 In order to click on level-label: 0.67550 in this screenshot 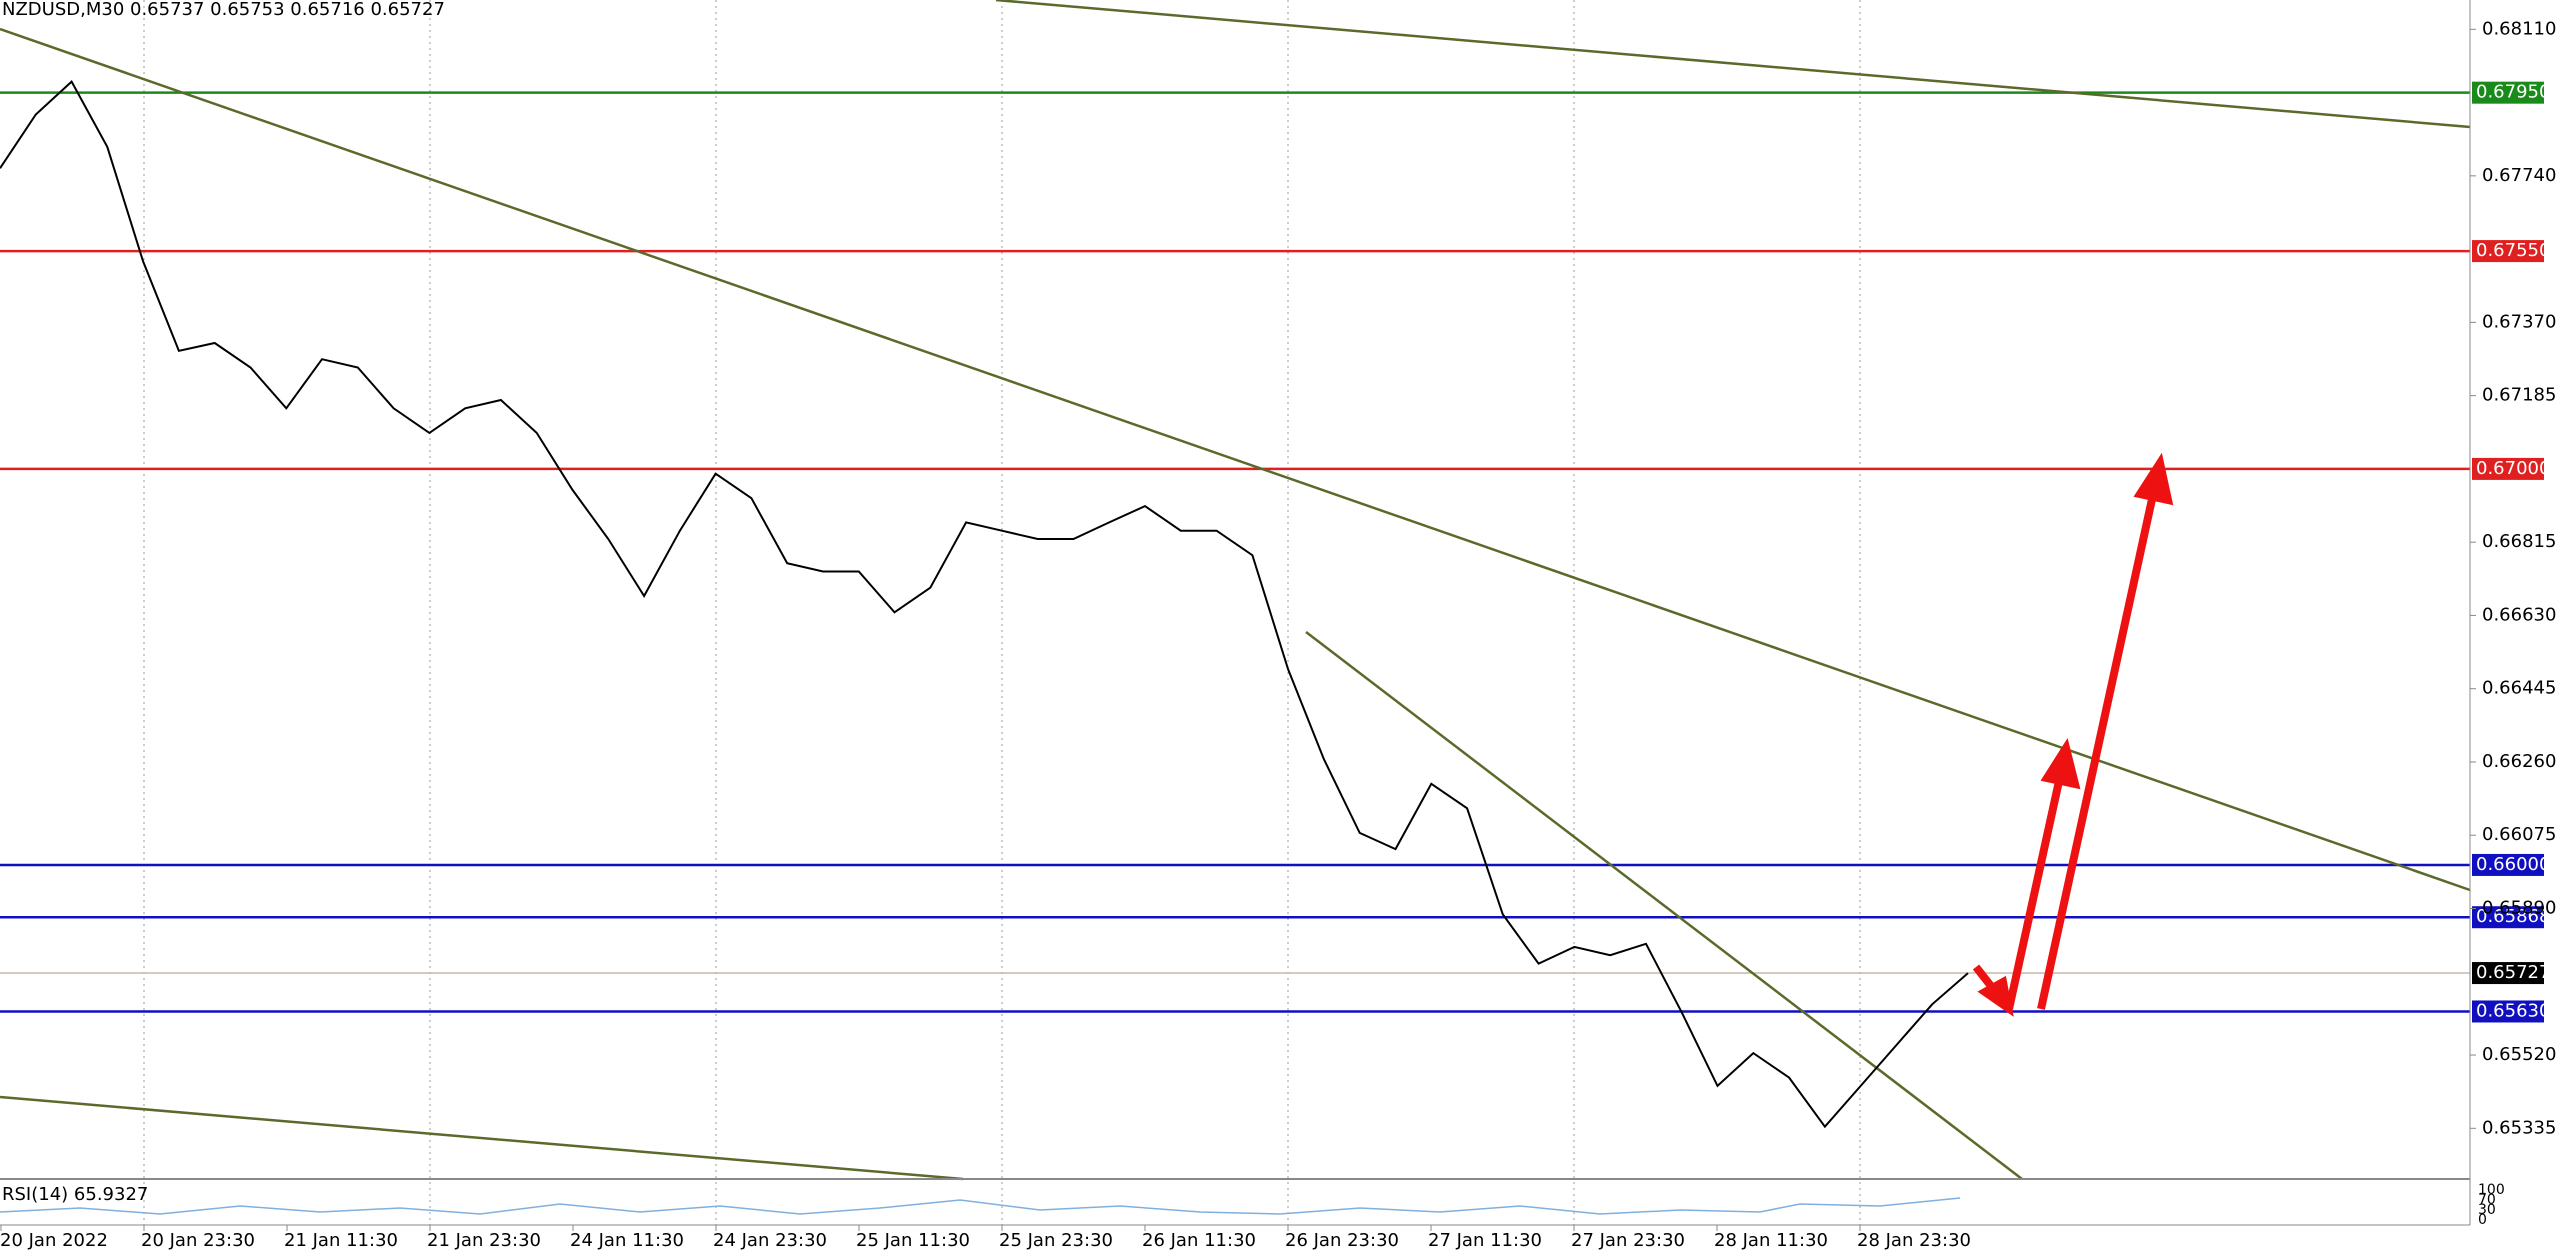, I will do `click(2513, 250)`.